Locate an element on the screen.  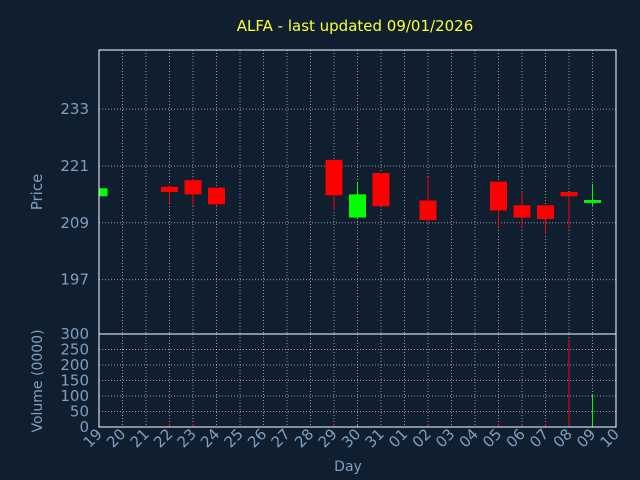
x-tick-label: 03 is located at coordinates (445, 438).